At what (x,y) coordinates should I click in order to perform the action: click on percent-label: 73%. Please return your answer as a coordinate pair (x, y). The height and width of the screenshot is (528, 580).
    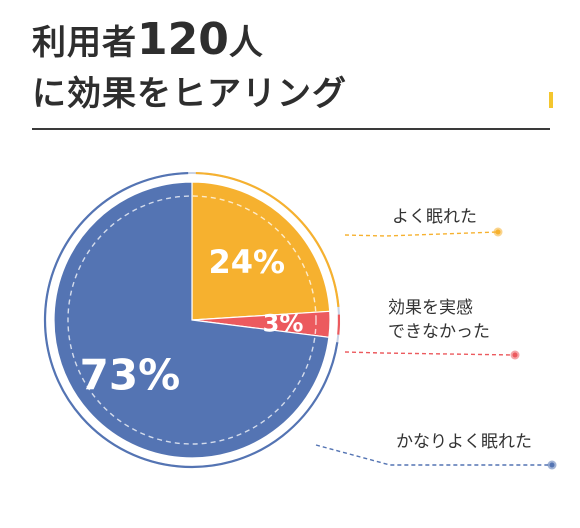
    Looking at the image, I should click on (130, 374).